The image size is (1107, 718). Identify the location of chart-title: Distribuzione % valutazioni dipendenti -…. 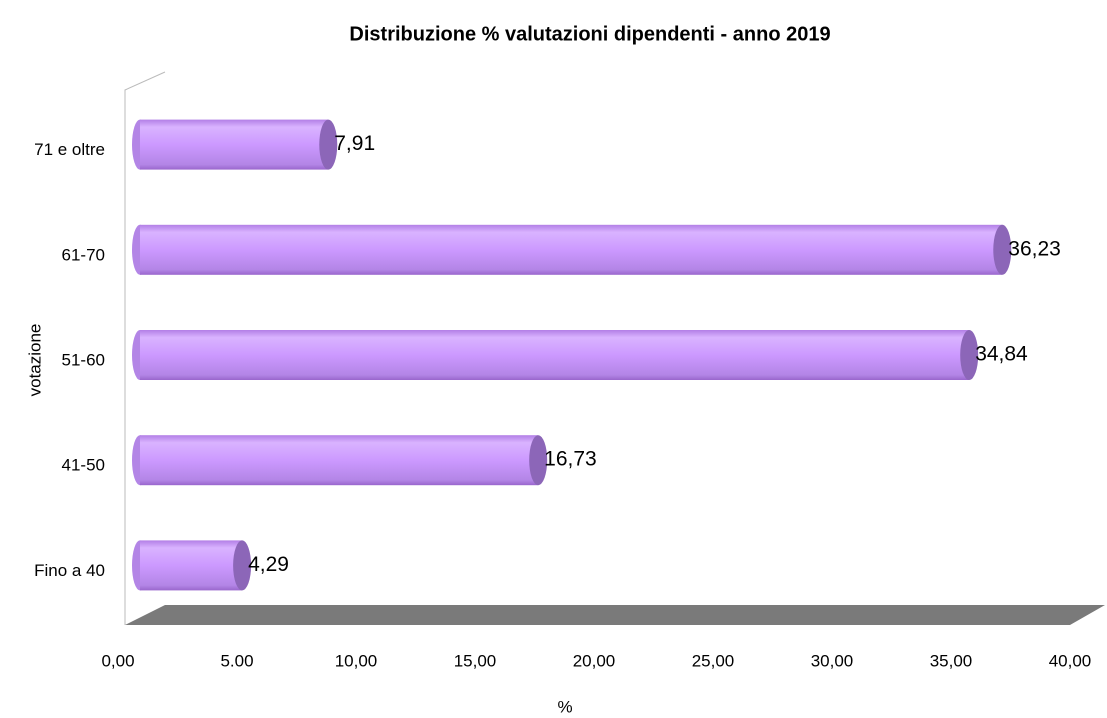
(589, 34).